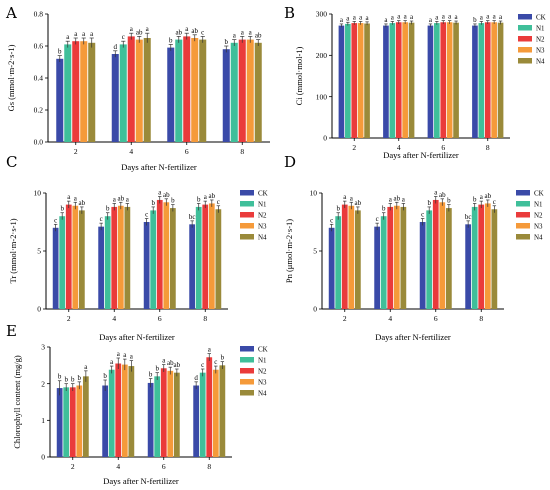  I want to click on legend-label: N4, so click(538, 238).